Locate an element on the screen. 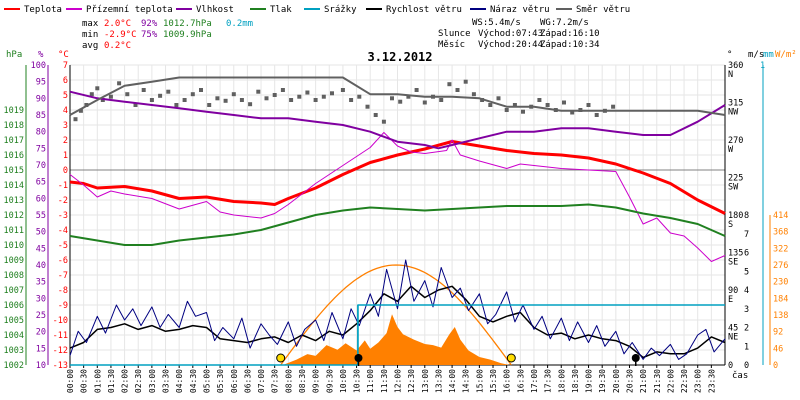  wind-tick-label: 2 is located at coordinates (746, 329).